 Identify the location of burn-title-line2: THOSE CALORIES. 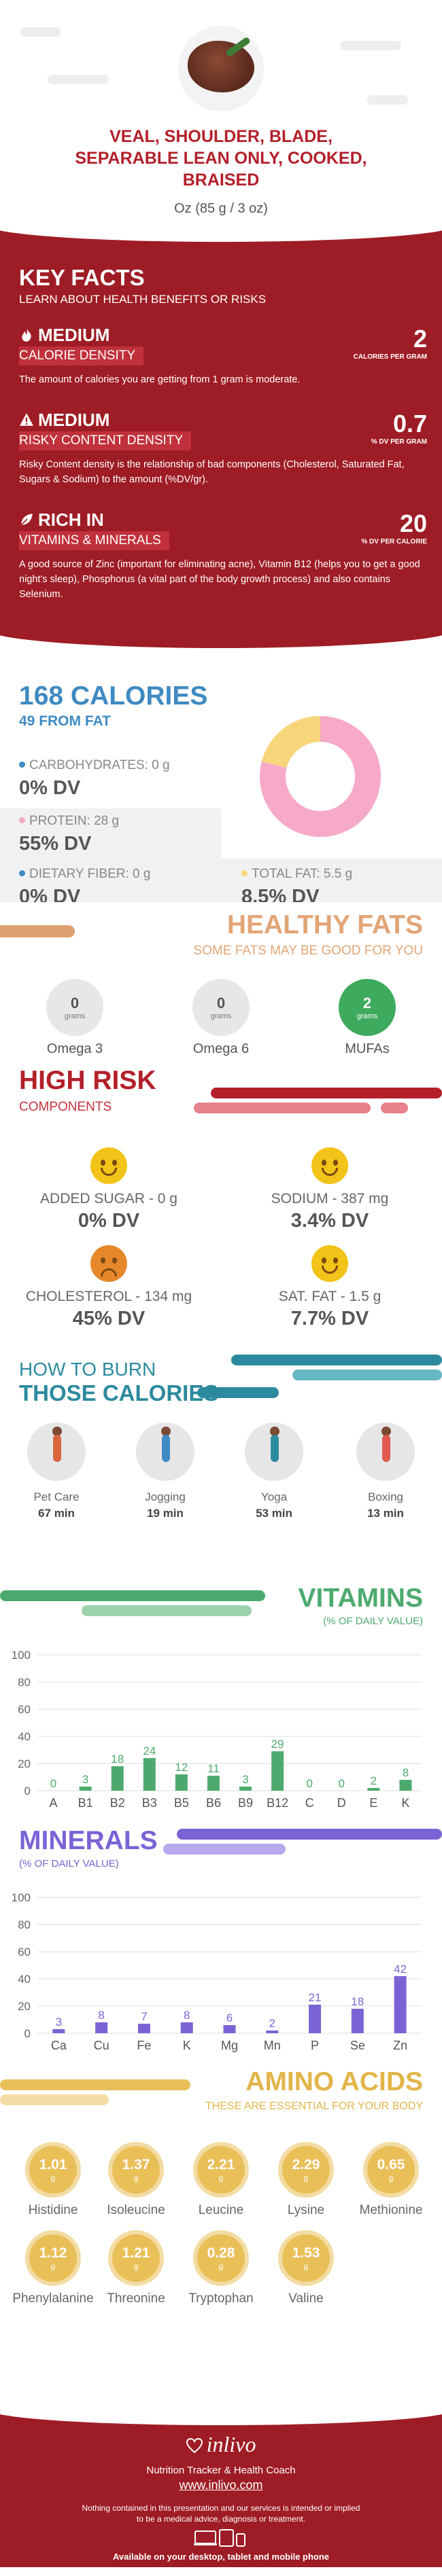
(119, 1393).